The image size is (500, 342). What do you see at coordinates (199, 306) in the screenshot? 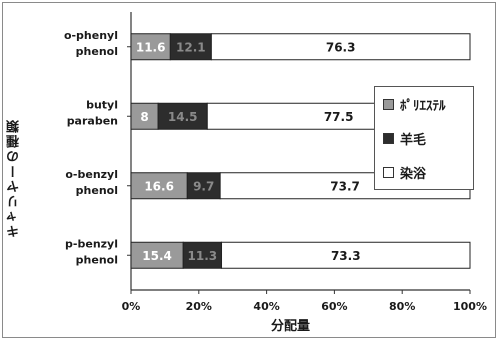
I see `x-tick-label: 20%` at bounding box center [199, 306].